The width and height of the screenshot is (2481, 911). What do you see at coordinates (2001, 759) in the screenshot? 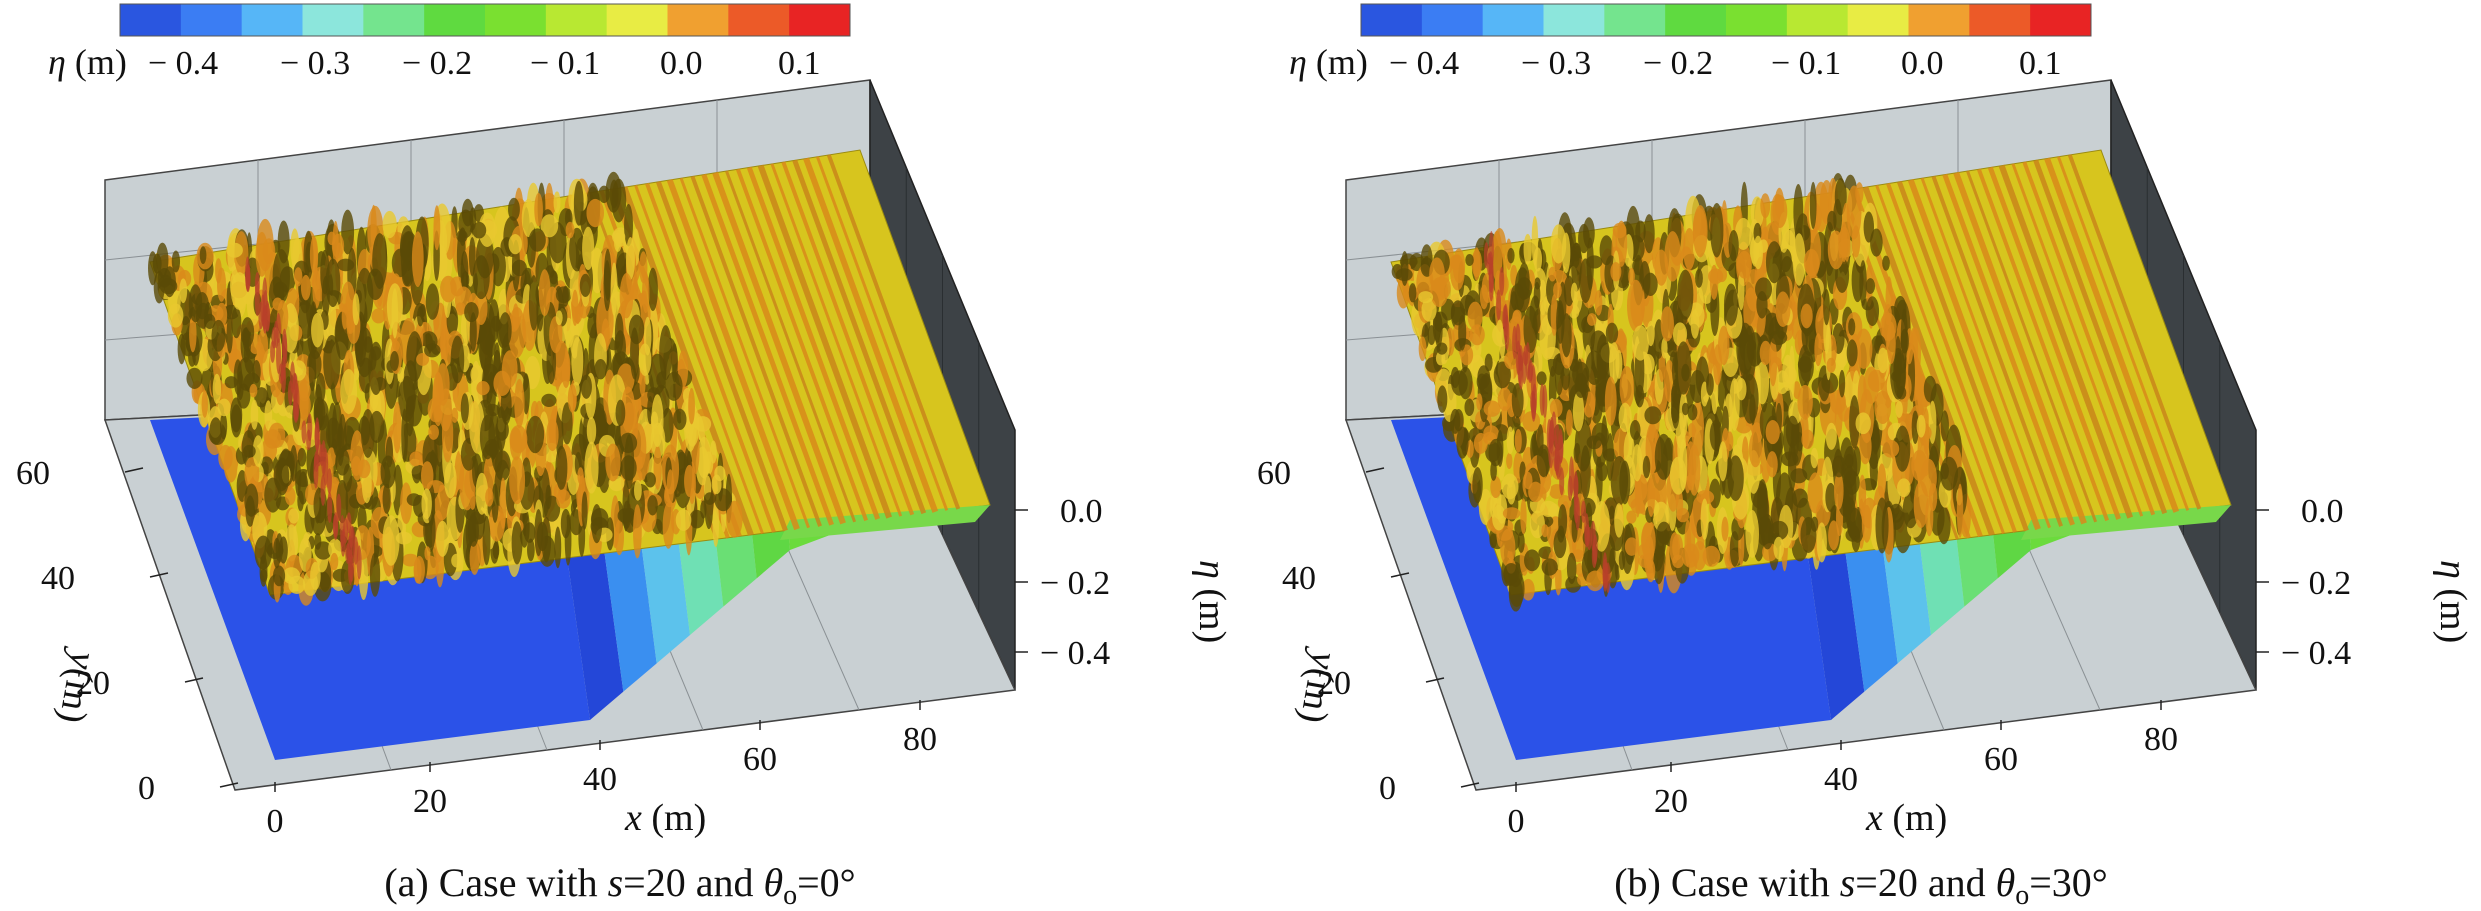
I see `x-tick-label: 60` at bounding box center [2001, 759].